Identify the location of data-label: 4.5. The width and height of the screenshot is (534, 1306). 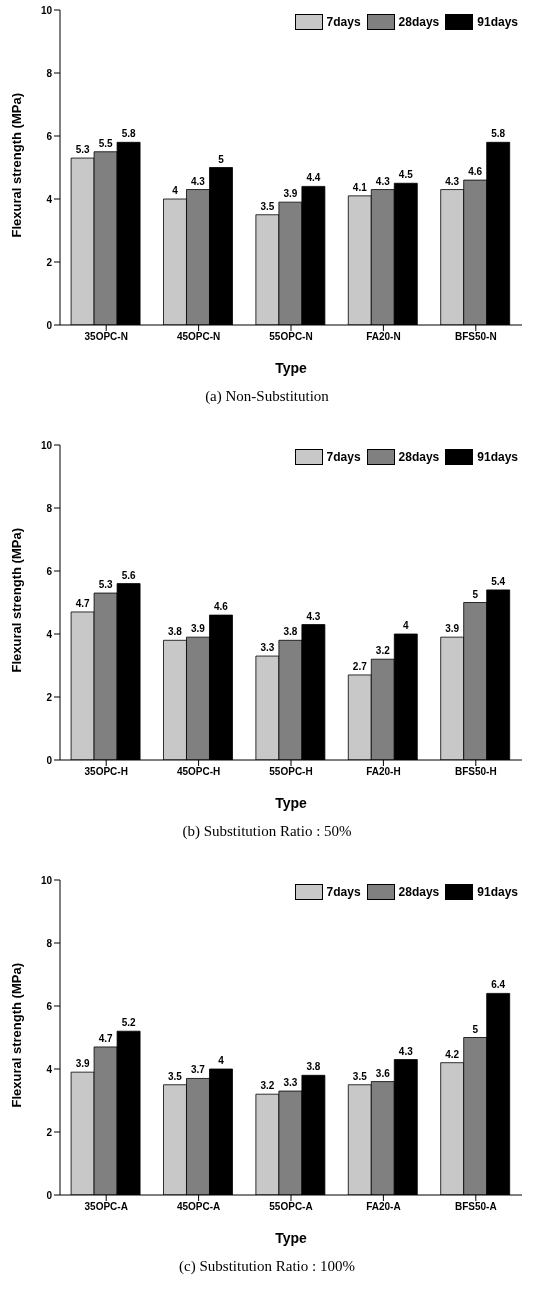
(406, 175).